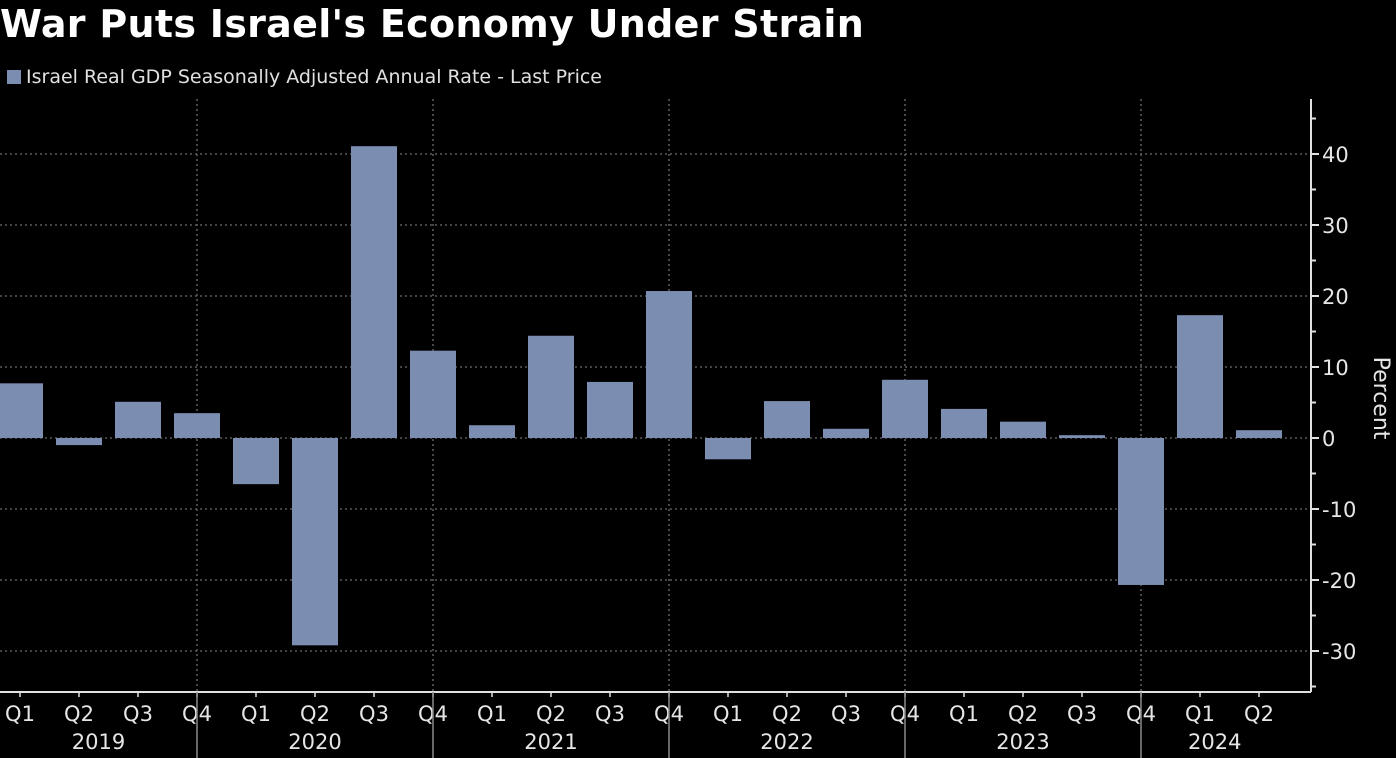  What do you see at coordinates (1335, 368) in the screenshot?
I see `y-tick-label: 10` at bounding box center [1335, 368].